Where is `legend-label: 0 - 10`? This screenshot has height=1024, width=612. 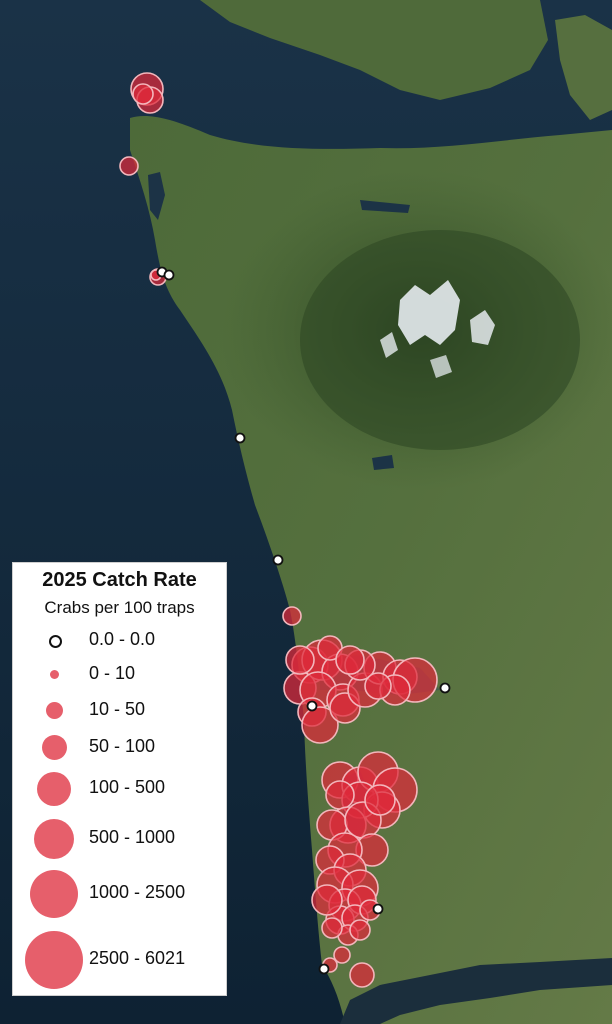 legend-label: 0 - 10 is located at coordinates (112, 673).